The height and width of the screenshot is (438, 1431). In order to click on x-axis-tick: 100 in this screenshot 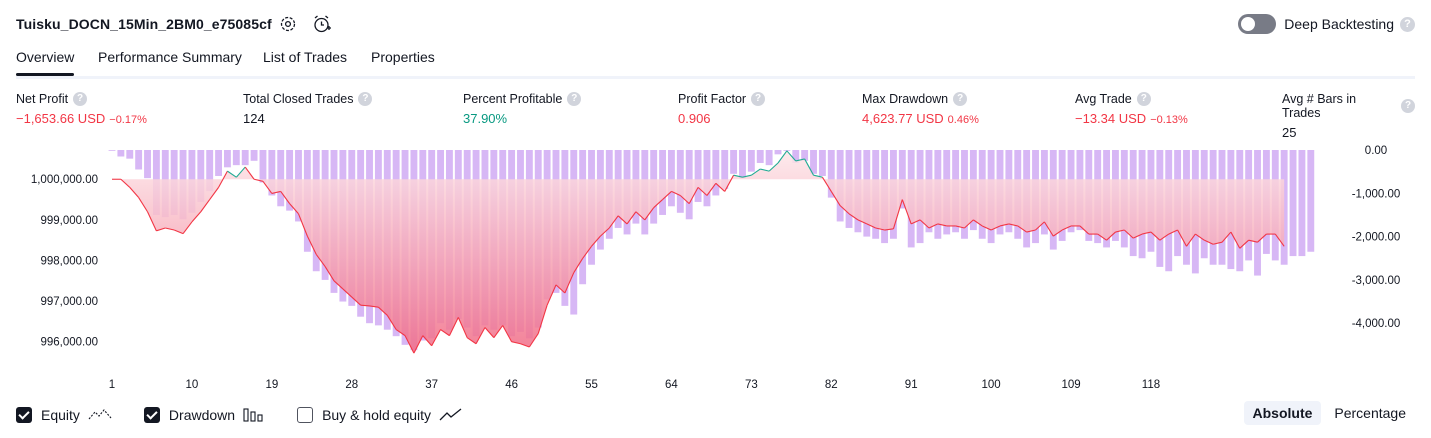, I will do `click(991, 385)`.